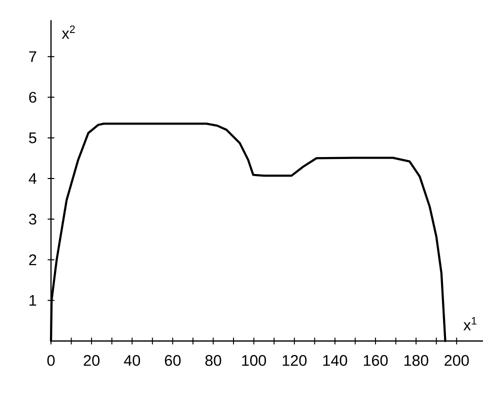 Image resolution: width=497 pixels, height=394 pixels. What do you see at coordinates (51, 360) in the screenshot?
I see `x-tick-label: 0` at bounding box center [51, 360].